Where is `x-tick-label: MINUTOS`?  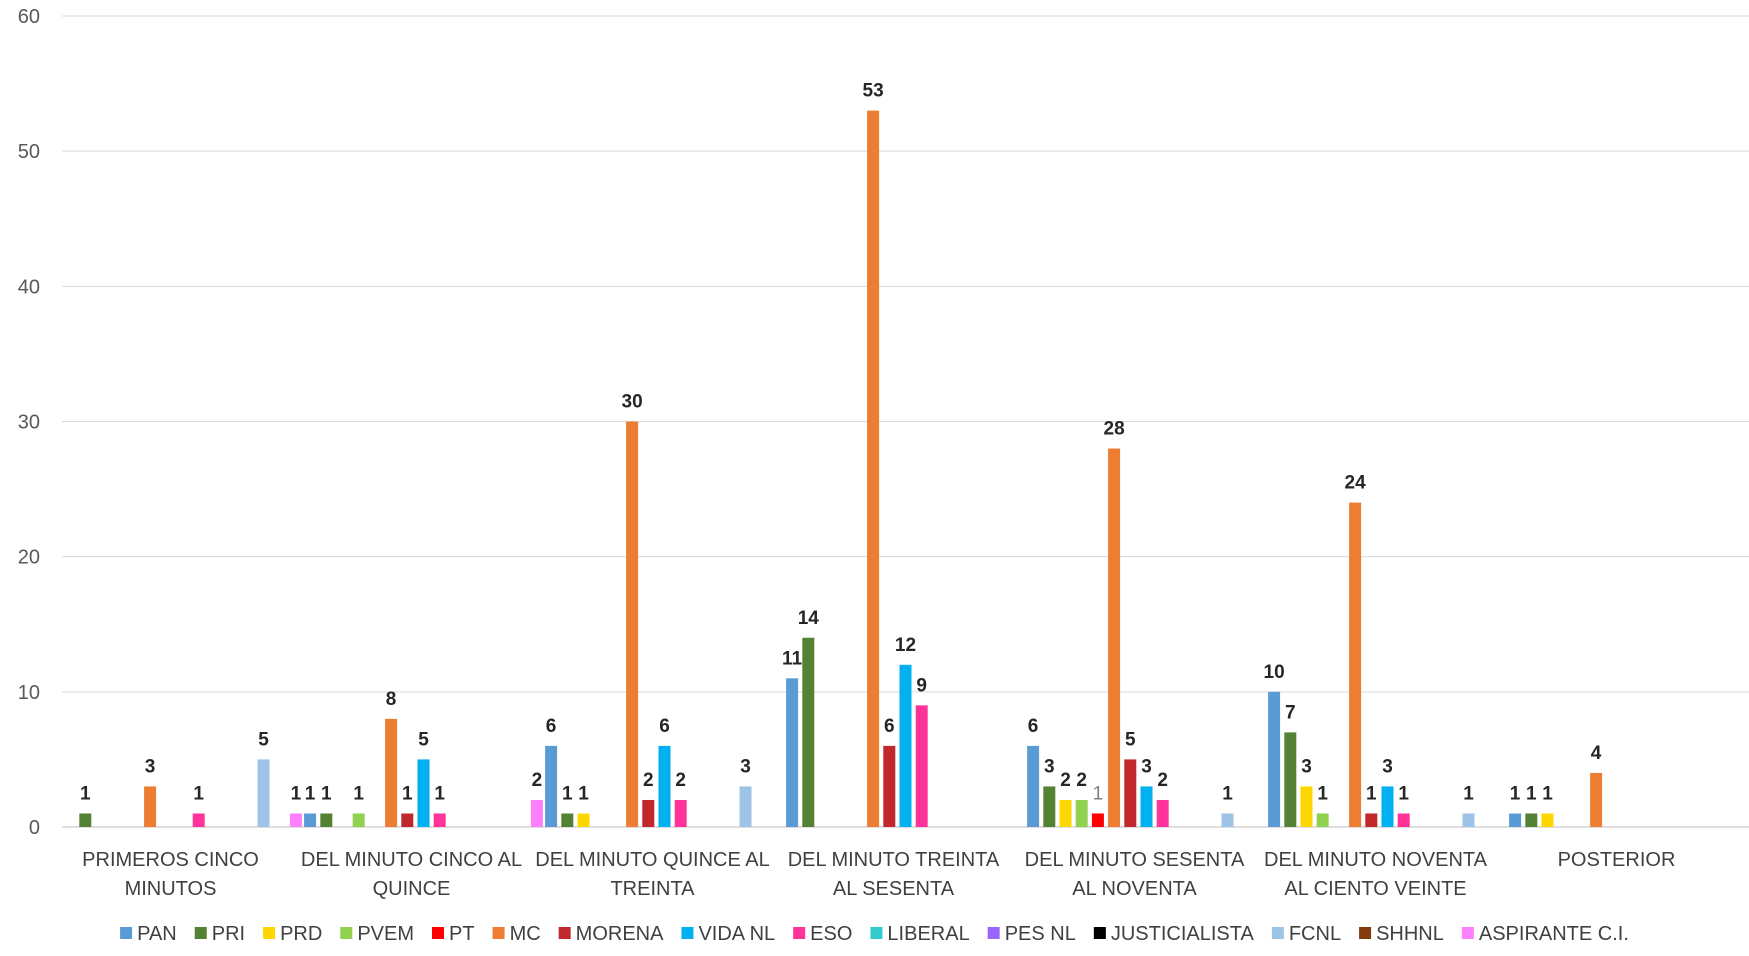 x-tick-label: MINUTOS is located at coordinates (171, 889).